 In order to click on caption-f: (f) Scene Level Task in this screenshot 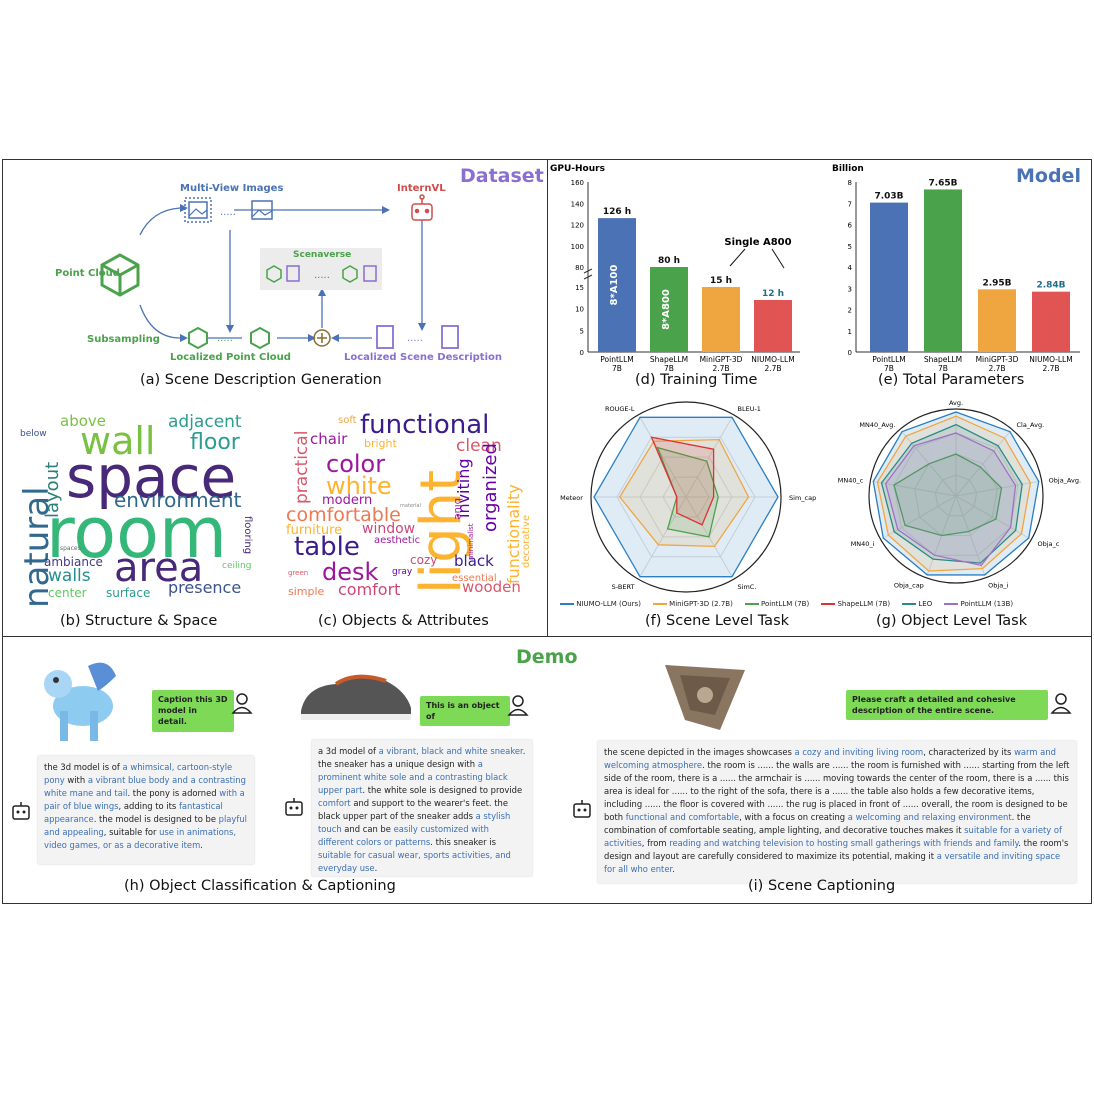, I will do `click(717, 621)`.